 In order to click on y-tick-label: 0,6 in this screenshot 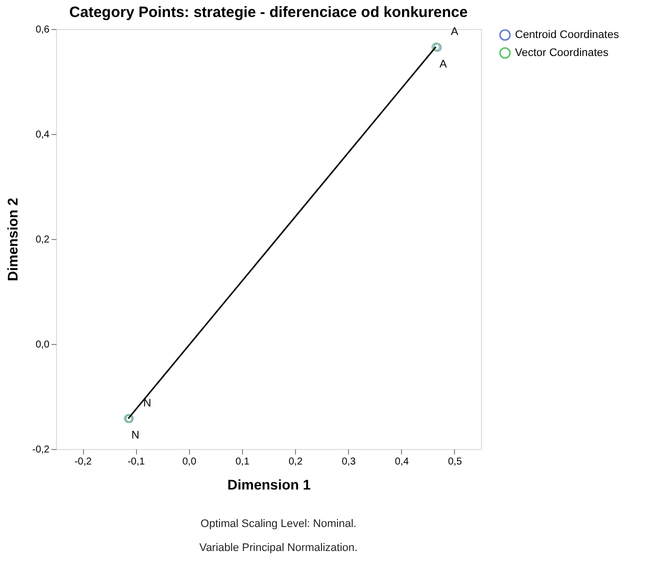, I will do `click(43, 30)`.